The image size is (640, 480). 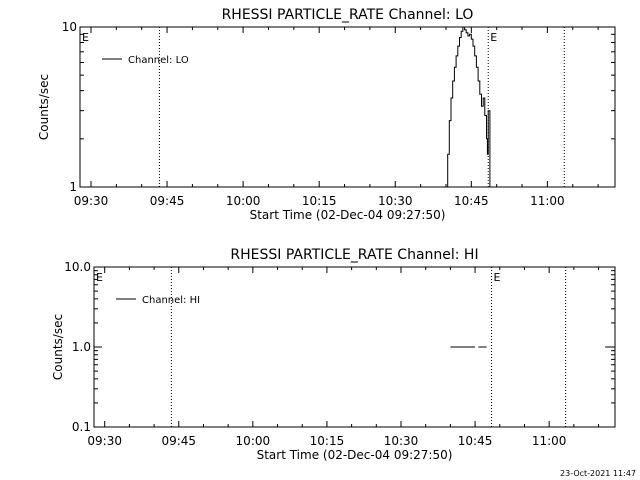 What do you see at coordinates (468, 107) in the screenshot?
I see `series-line` at bounding box center [468, 107].